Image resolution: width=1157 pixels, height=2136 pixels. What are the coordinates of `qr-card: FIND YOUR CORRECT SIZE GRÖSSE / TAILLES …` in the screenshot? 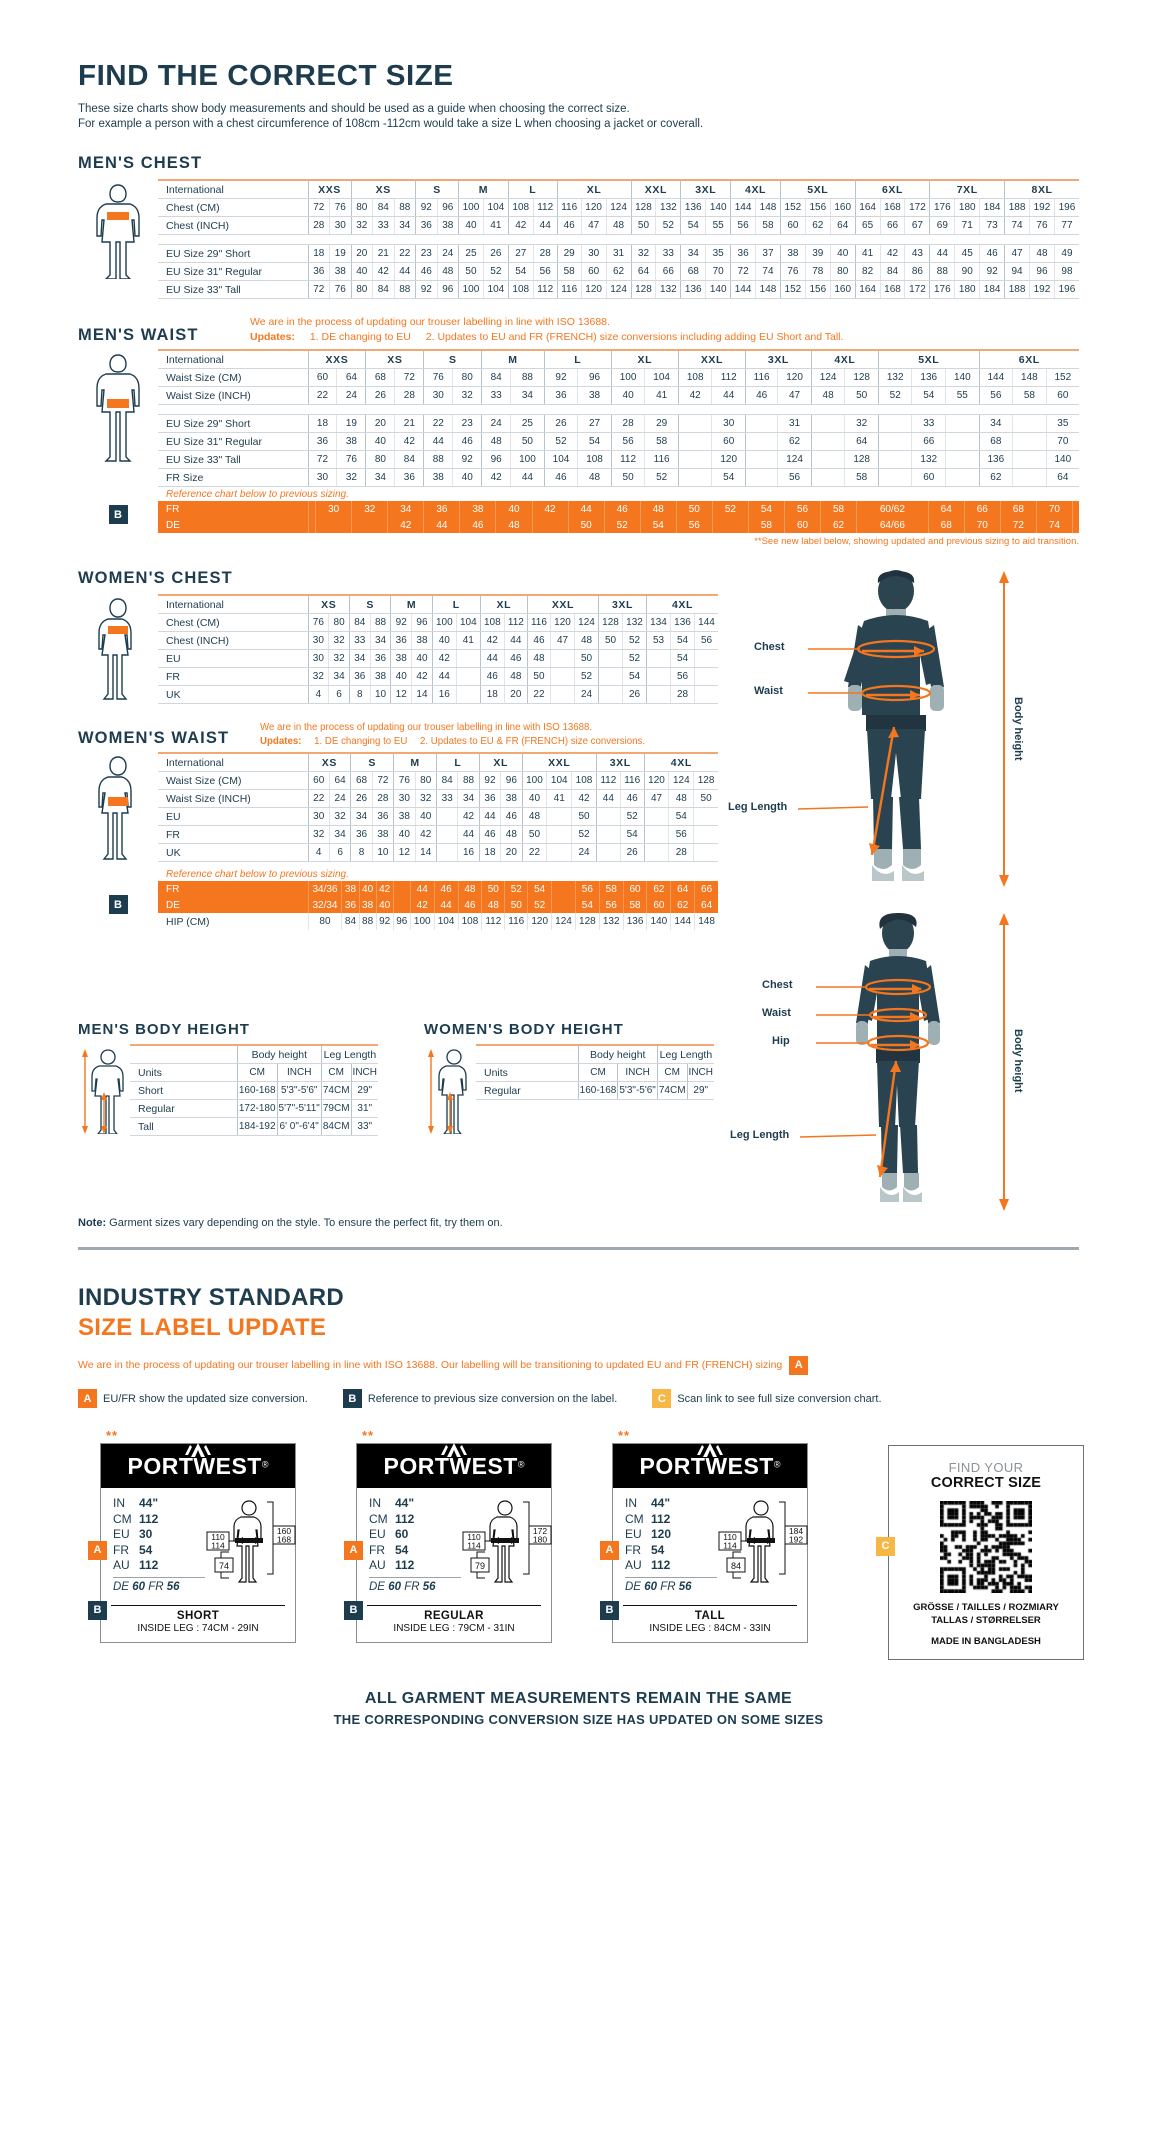 It's located at (986, 1552).